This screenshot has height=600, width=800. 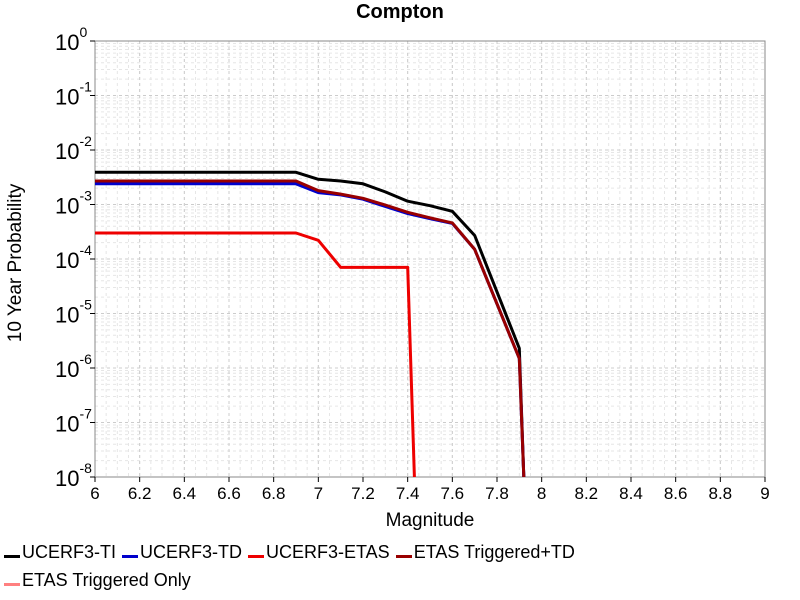 I want to click on x-tick-label: 8.4, so click(x=631, y=493).